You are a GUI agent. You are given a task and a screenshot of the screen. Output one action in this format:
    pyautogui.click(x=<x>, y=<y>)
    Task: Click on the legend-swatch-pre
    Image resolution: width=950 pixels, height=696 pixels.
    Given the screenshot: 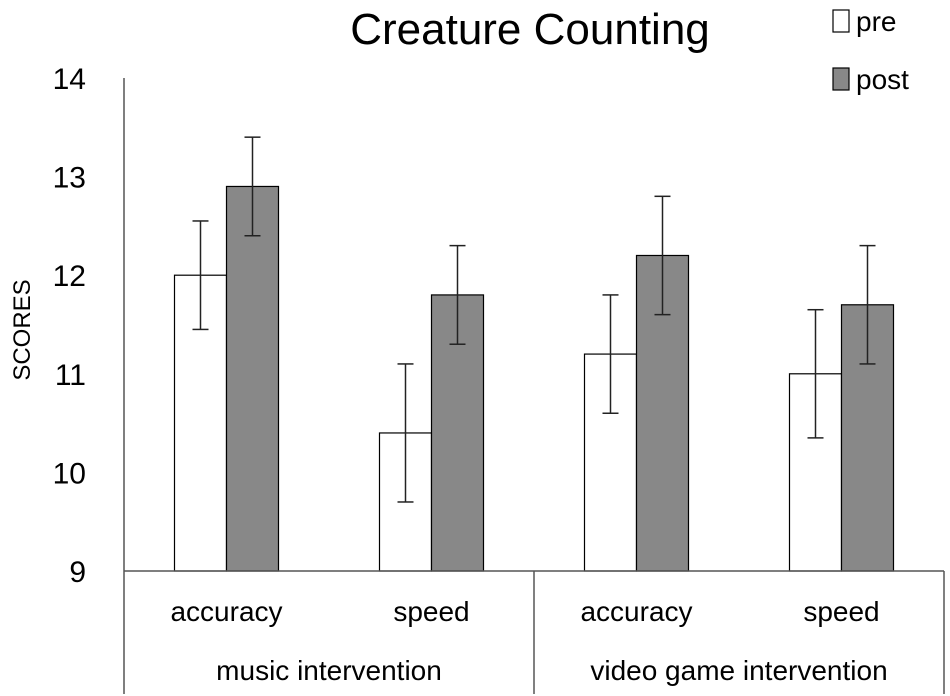 What is the action you would take?
    pyautogui.click(x=841, y=21)
    